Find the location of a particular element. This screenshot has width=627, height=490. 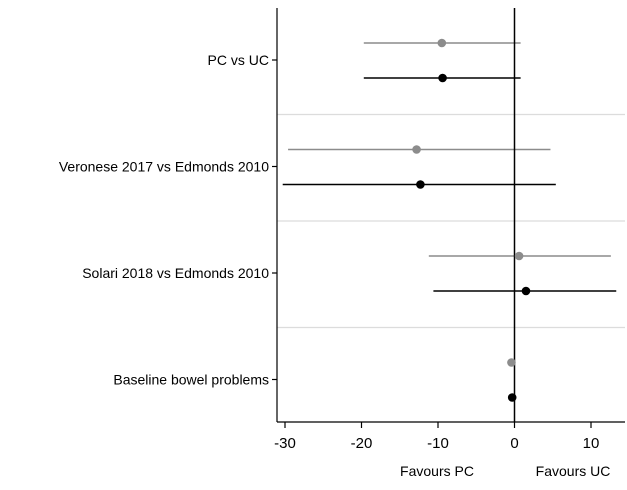

x-tick-labels: -30 -20 -10 0 10 is located at coordinates (436, 443).